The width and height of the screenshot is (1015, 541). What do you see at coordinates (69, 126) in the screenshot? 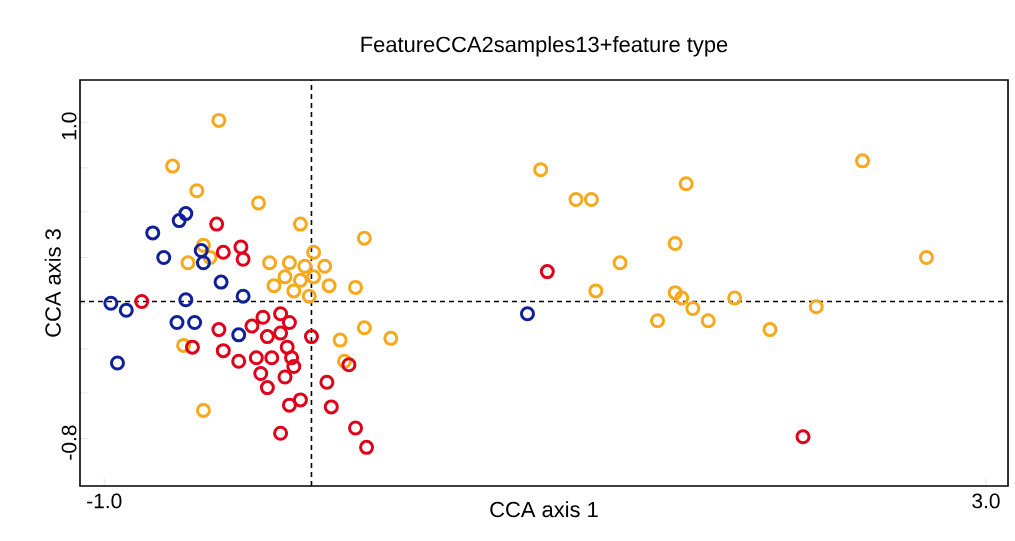
I see `y-tick-label: 1.0` at bounding box center [69, 126].